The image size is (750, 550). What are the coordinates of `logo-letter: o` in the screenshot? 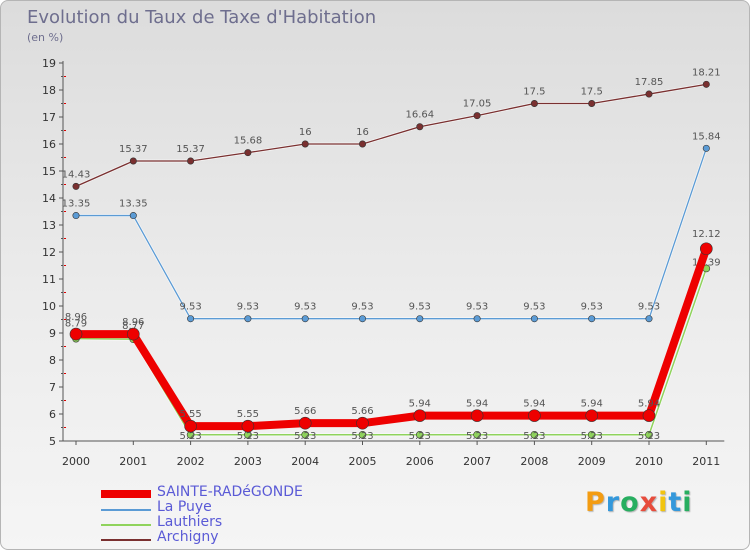 It's located at (630, 502).